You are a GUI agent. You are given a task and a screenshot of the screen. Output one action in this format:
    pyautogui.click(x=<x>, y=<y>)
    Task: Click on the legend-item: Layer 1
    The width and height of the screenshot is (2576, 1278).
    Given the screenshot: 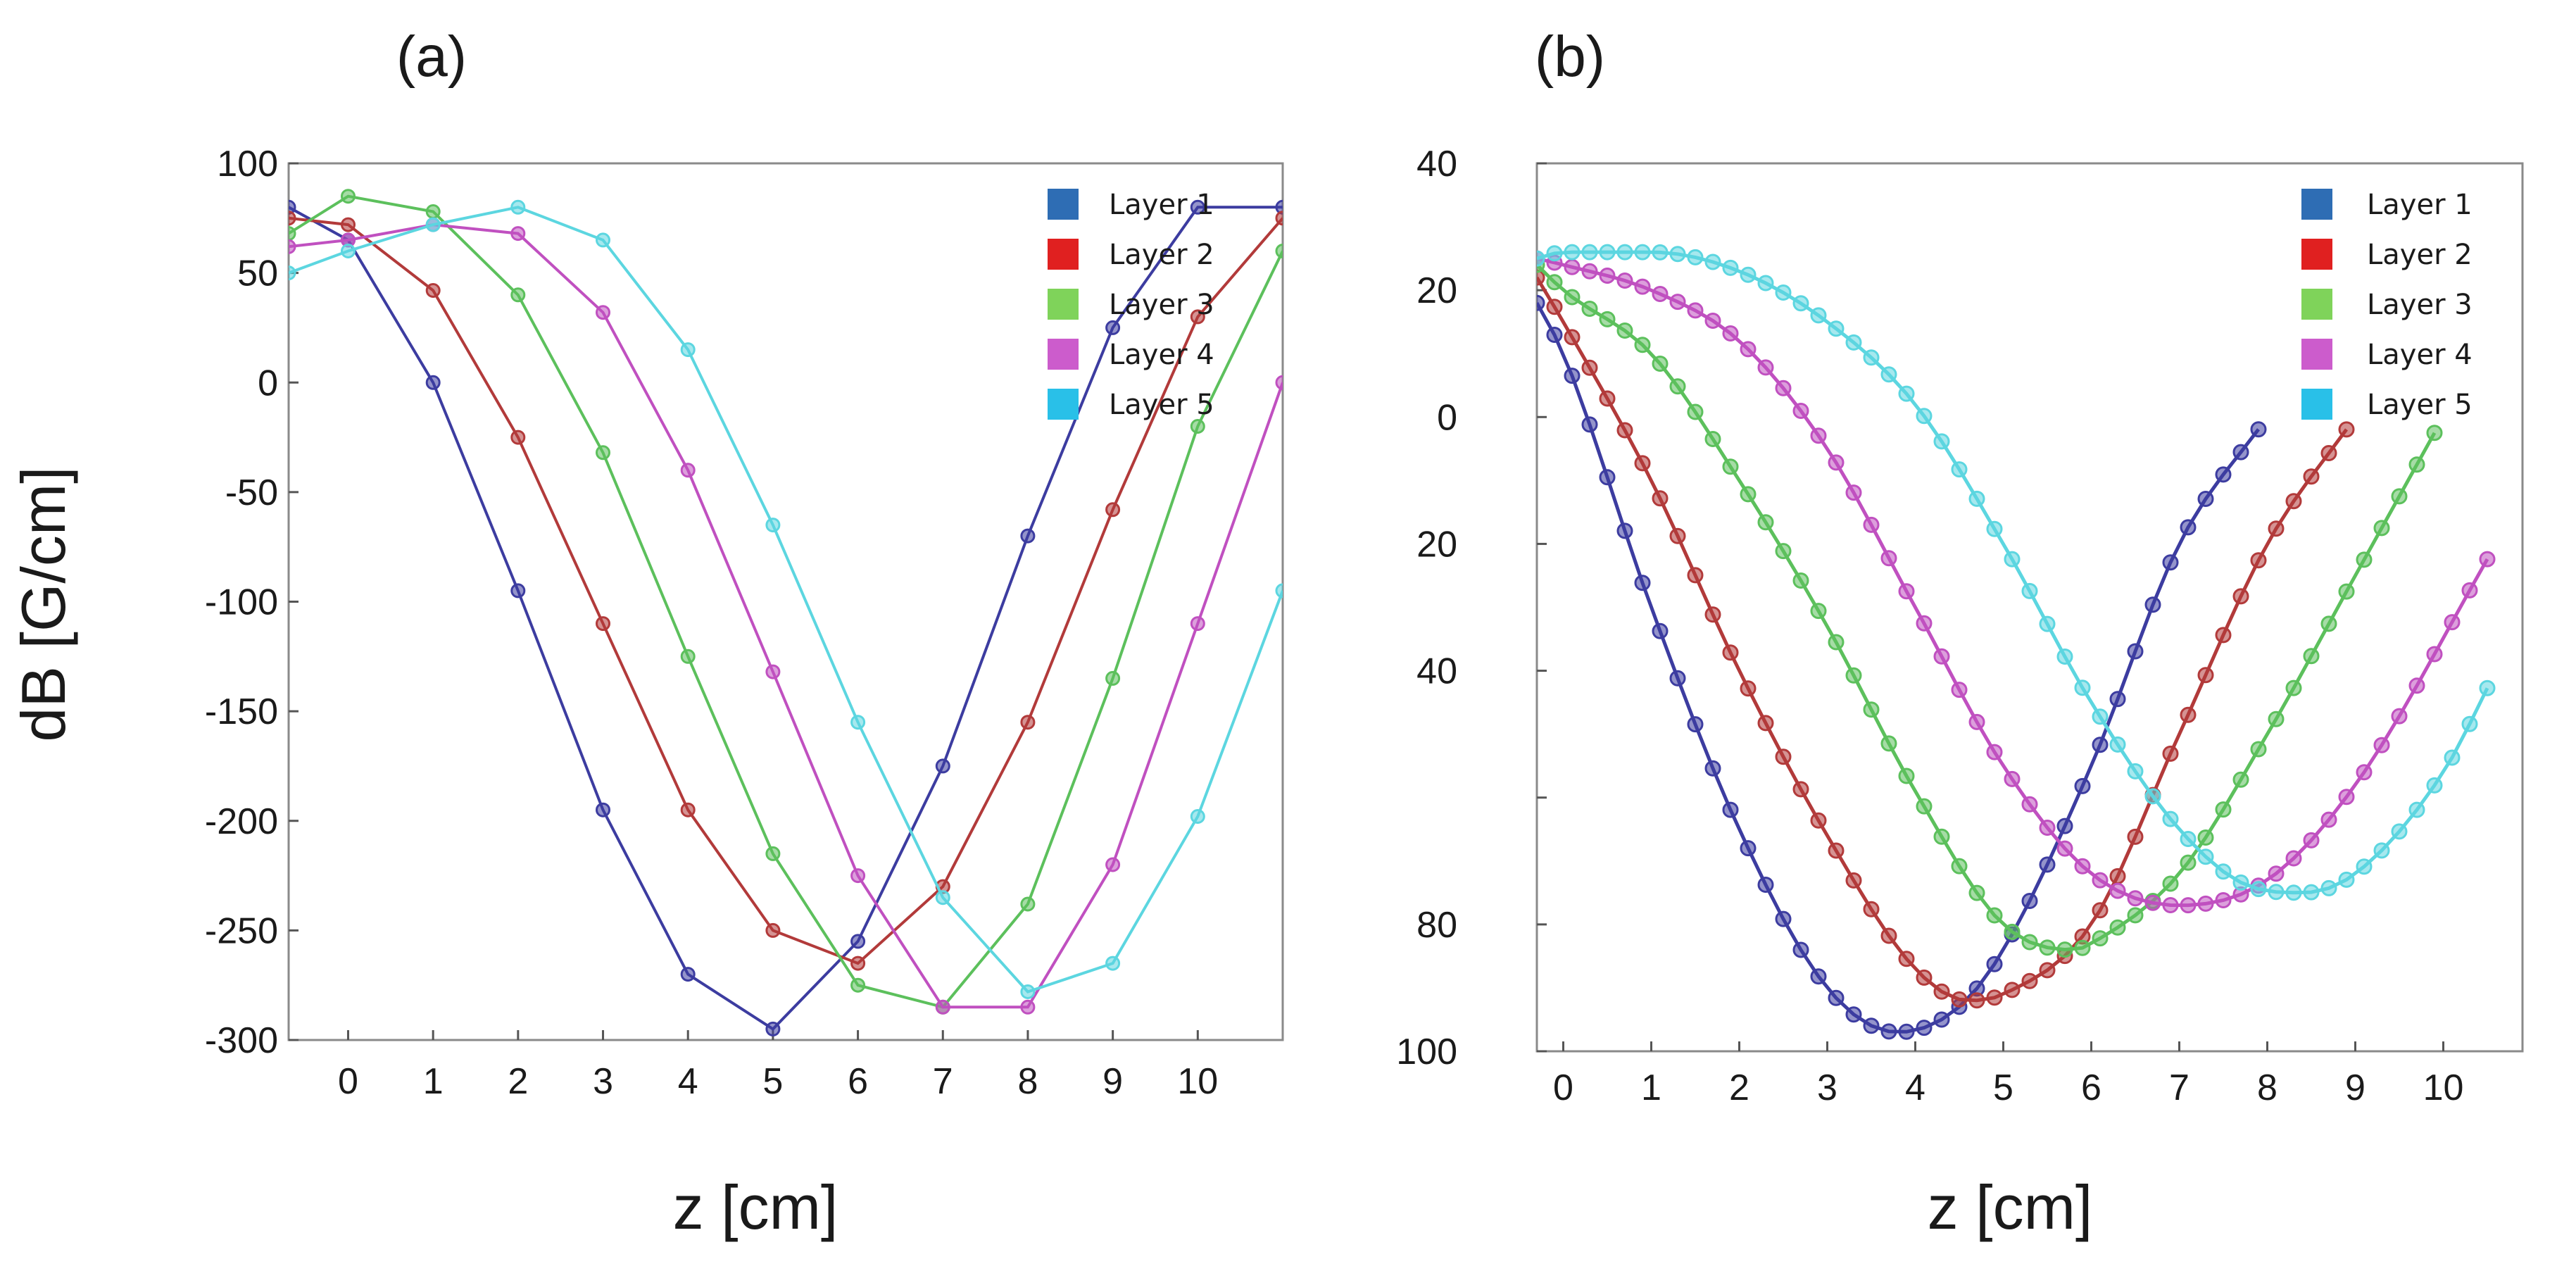 What is the action you would take?
    pyautogui.click(x=1131, y=205)
    